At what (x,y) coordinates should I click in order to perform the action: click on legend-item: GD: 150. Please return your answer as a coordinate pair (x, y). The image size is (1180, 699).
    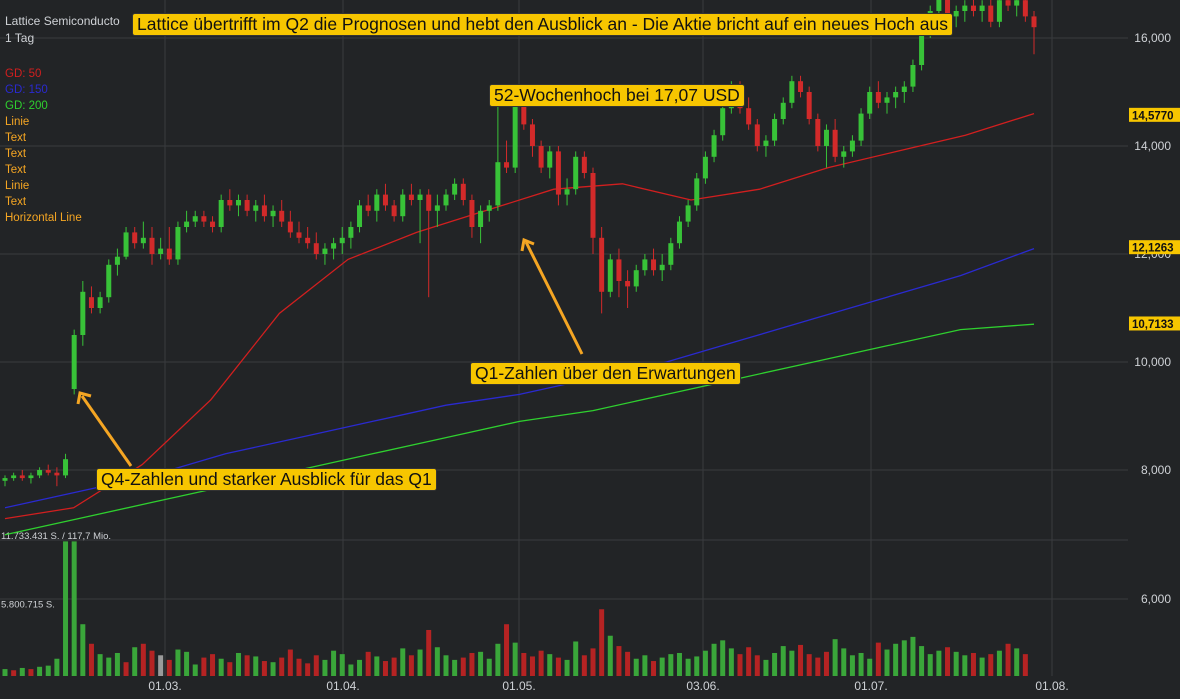
    Looking at the image, I should click on (26, 90).